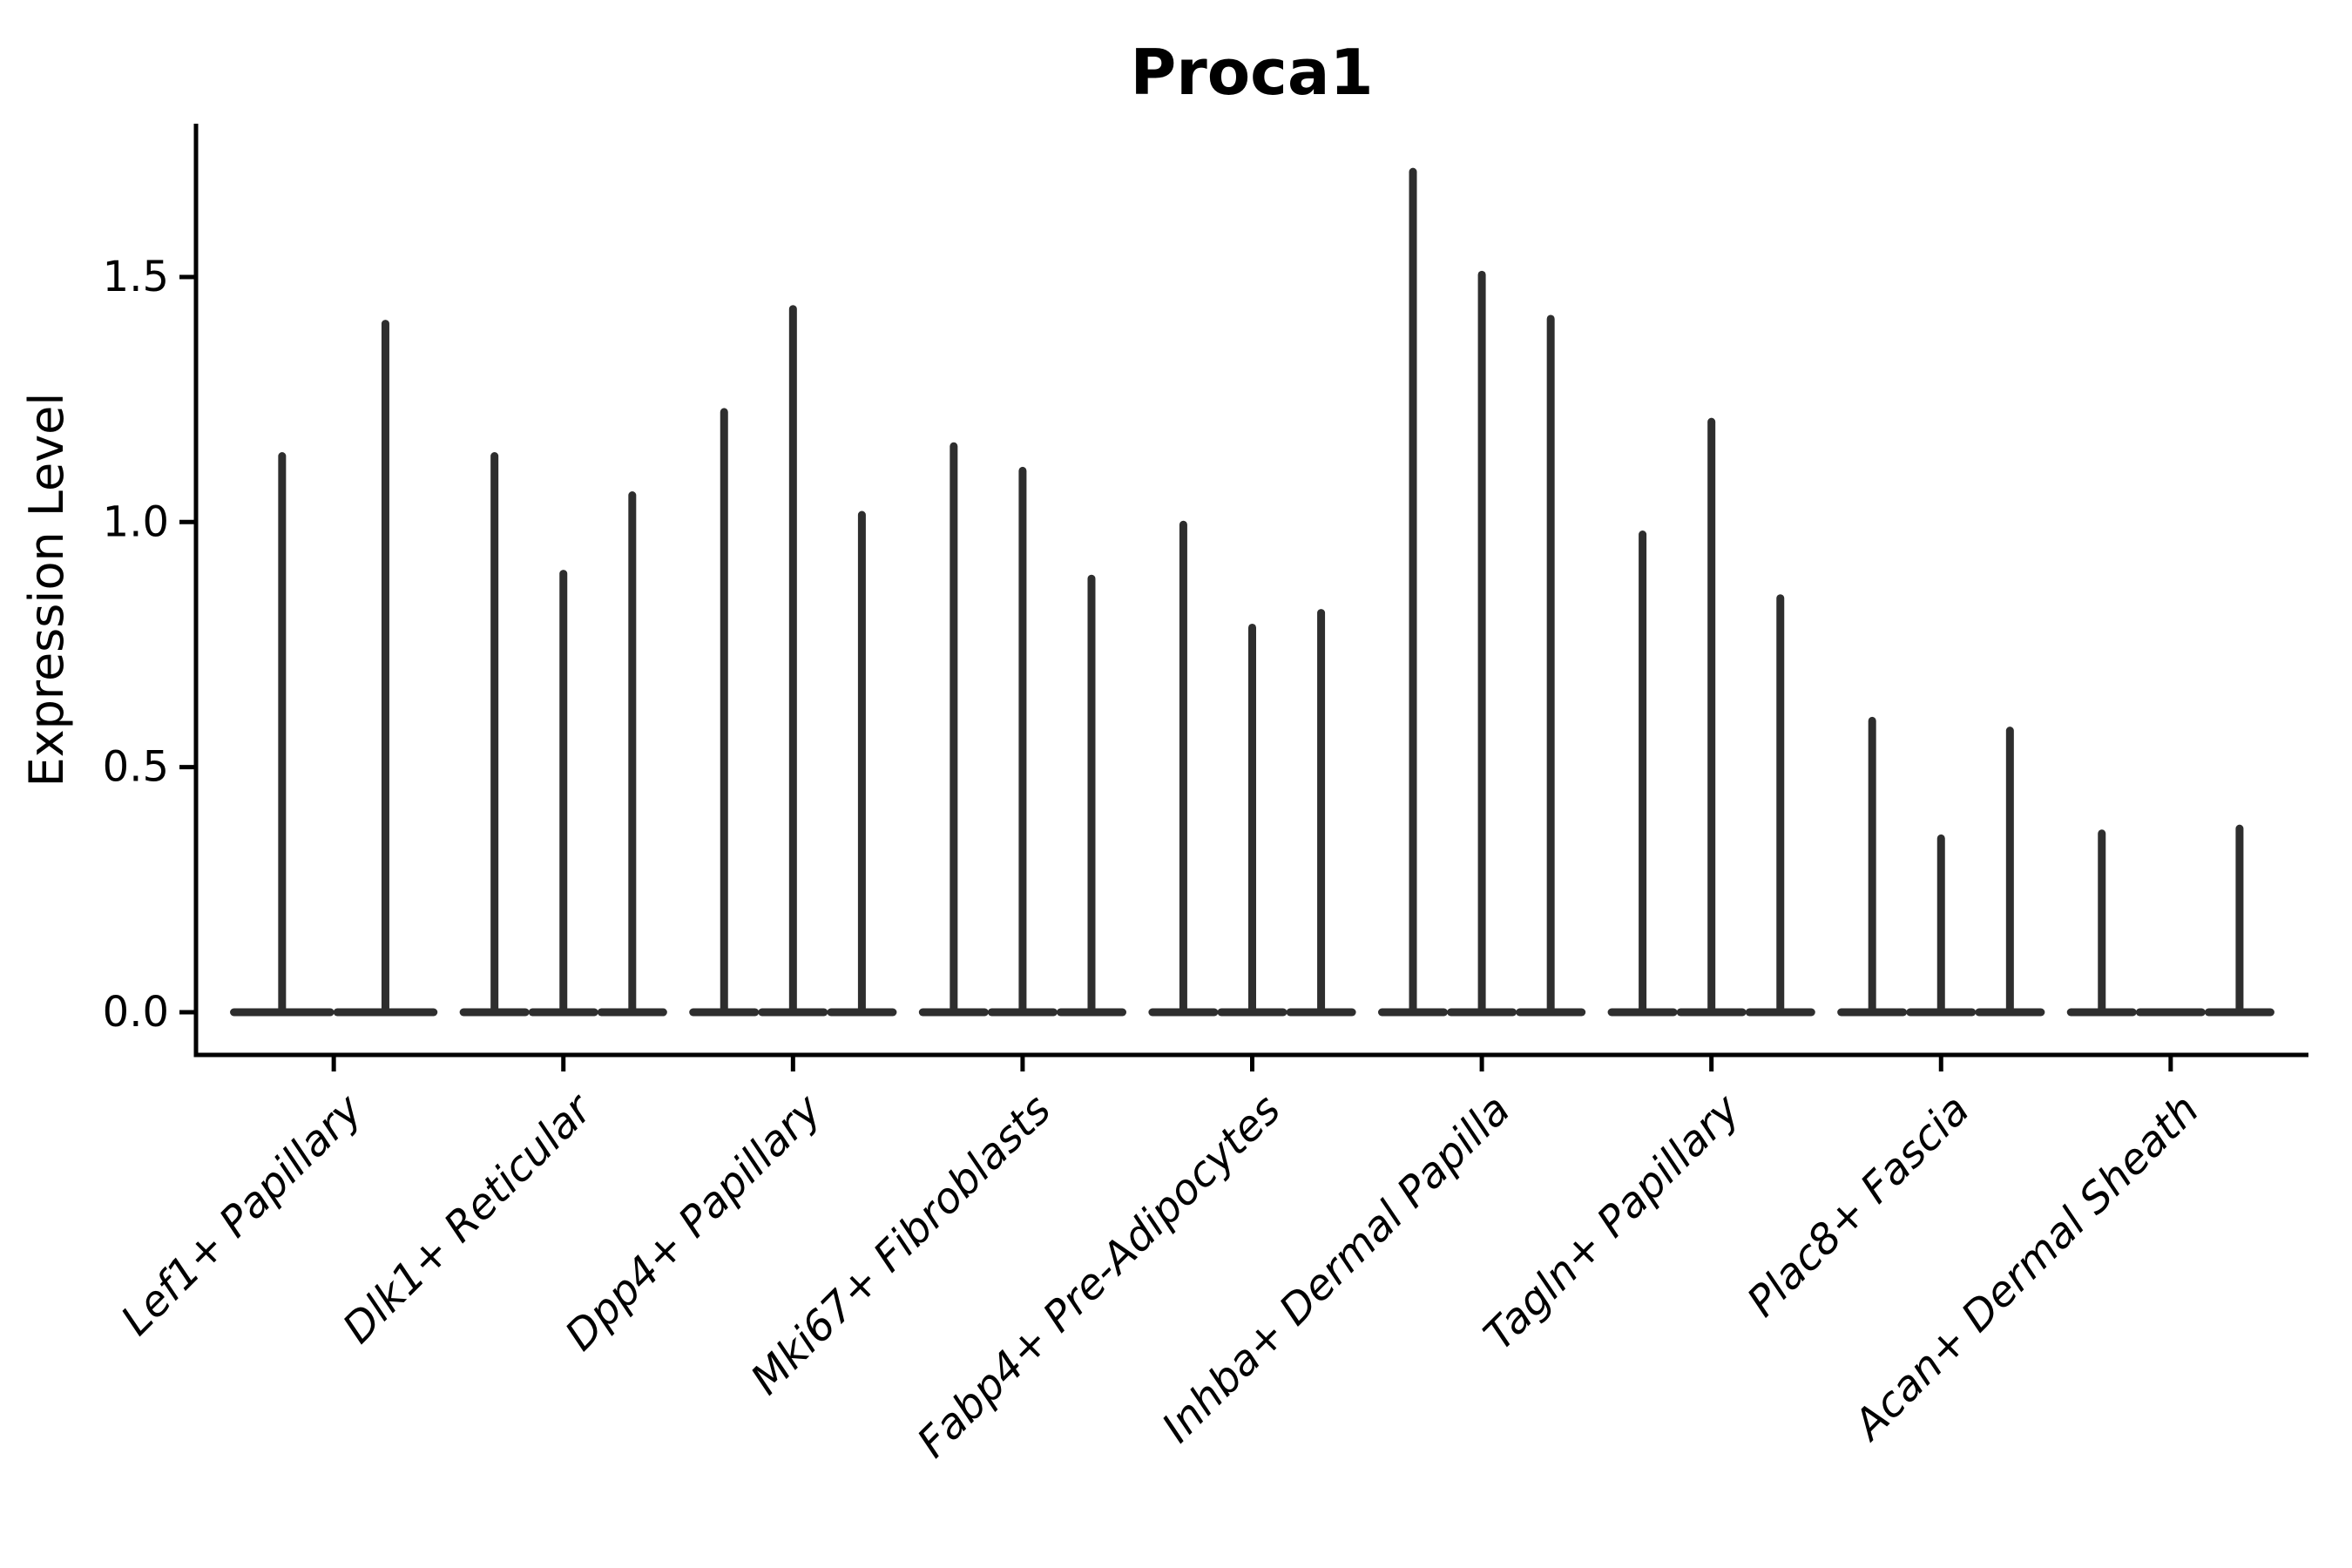 The width and height of the screenshot is (2352, 1568). I want to click on y-tick-label: 0.5, so click(136, 767).